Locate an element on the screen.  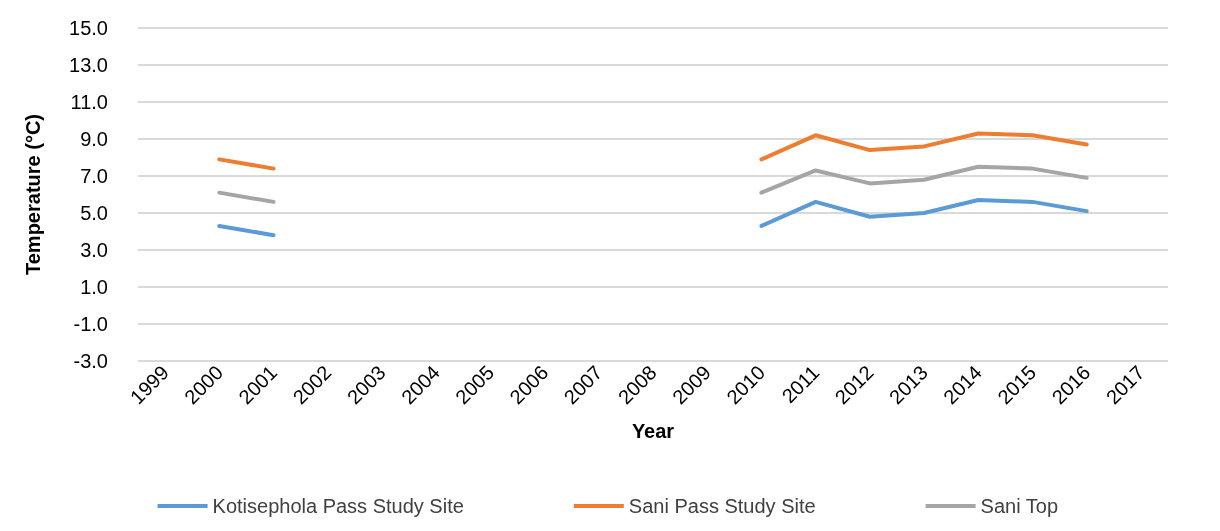
y-tick-label: 13.0 is located at coordinates (88, 65).